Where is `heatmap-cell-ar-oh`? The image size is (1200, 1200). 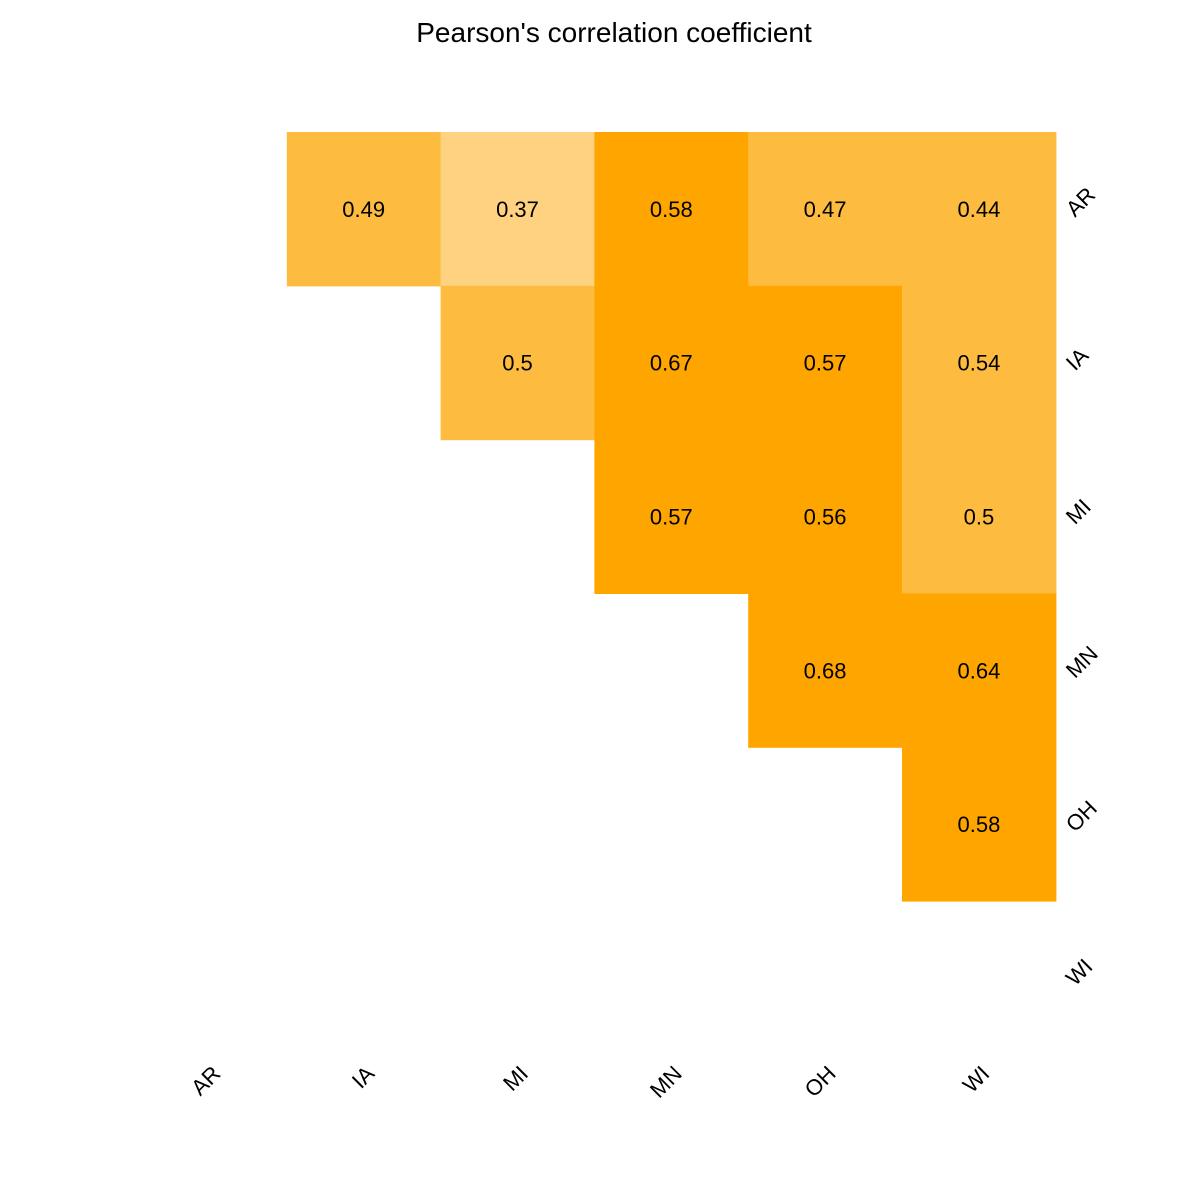
heatmap-cell-ar-oh is located at coordinates (825, 209).